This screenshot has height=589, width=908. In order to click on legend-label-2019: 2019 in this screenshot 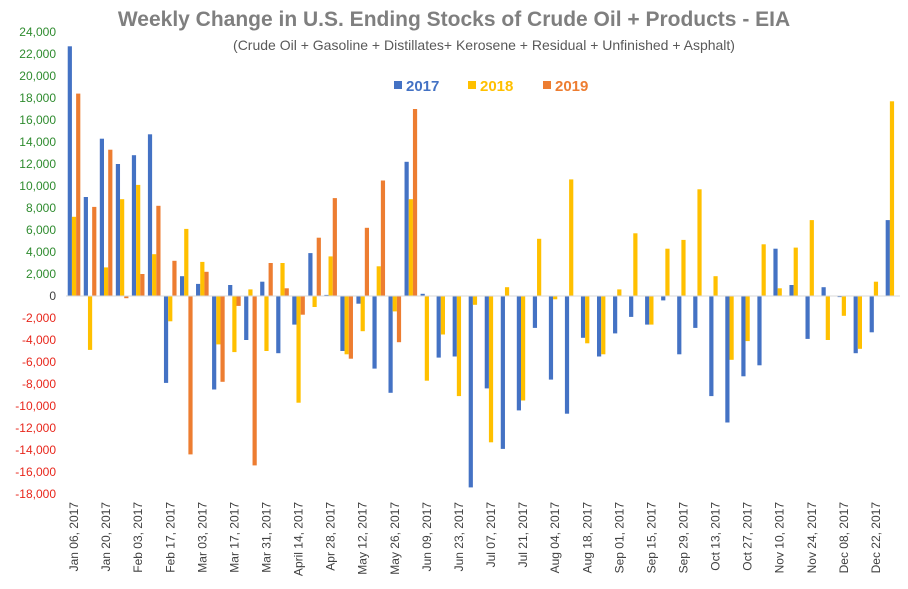, I will do `click(571, 86)`.